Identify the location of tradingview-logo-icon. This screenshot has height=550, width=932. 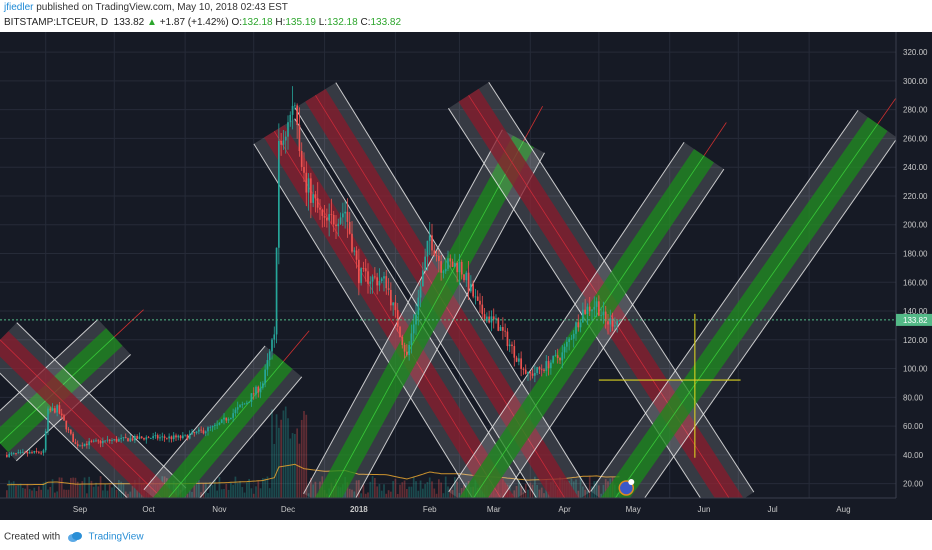
(74, 537).